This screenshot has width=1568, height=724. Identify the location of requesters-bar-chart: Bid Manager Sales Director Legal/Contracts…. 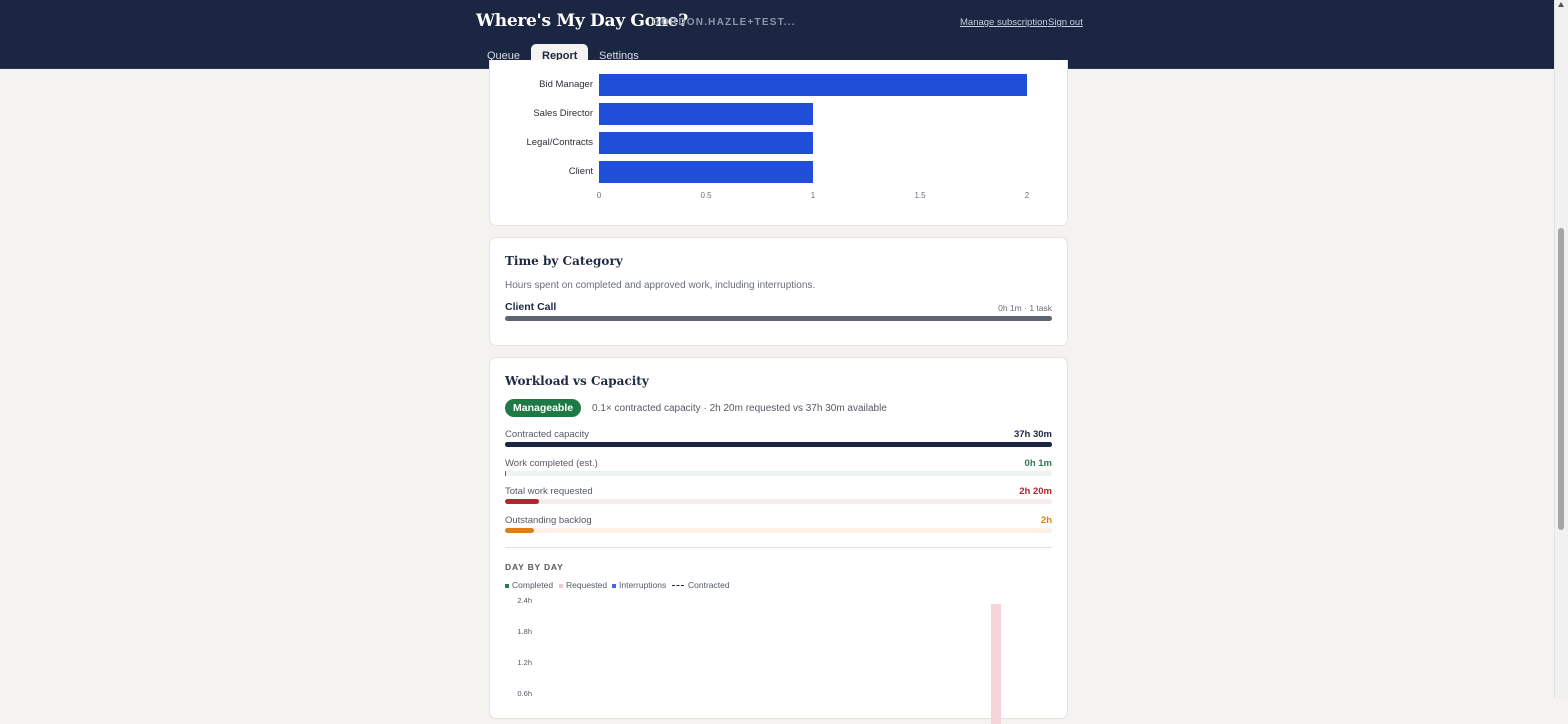
(778, 142).